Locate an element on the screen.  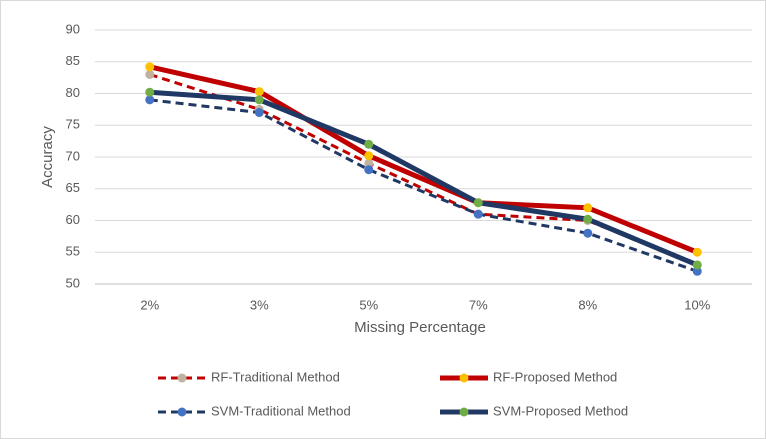
x-tick-label: 8% is located at coordinates (587, 304).